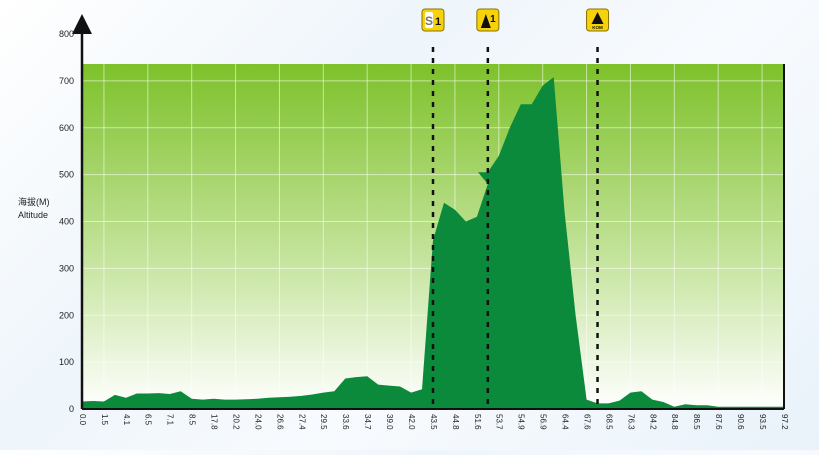  What do you see at coordinates (586, 422) in the screenshot?
I see `x-tick-label: 67.6` at bounding box center [586, 422].